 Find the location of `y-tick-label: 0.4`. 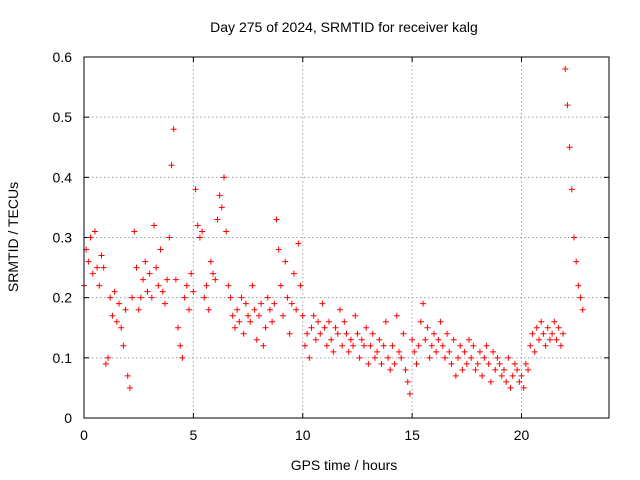

y-tick-label: 0.4 is located at coordinates (63, 177).